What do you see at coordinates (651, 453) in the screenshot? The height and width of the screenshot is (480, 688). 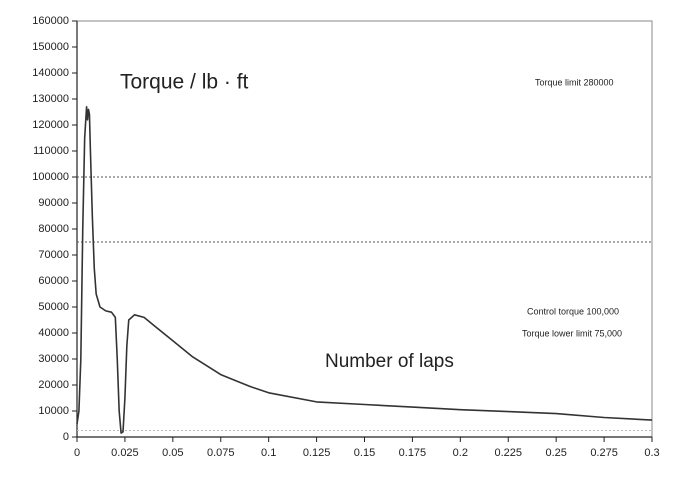 I see `x-tick-label: 0.3` at bounding box center [651, 453].